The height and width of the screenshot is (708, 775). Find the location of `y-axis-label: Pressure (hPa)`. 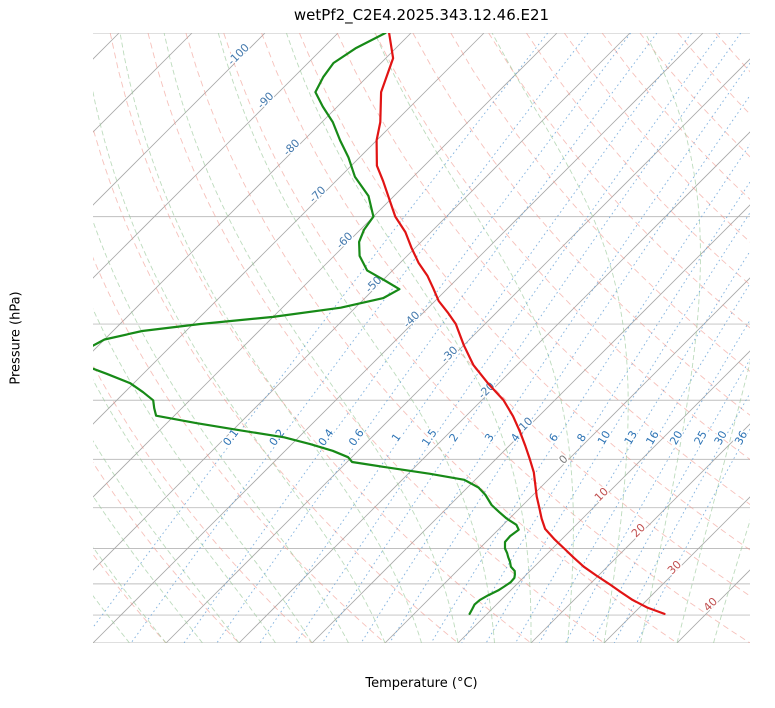

y-axis-label: Pressure (hPa) is located at coordinates (16, 338).